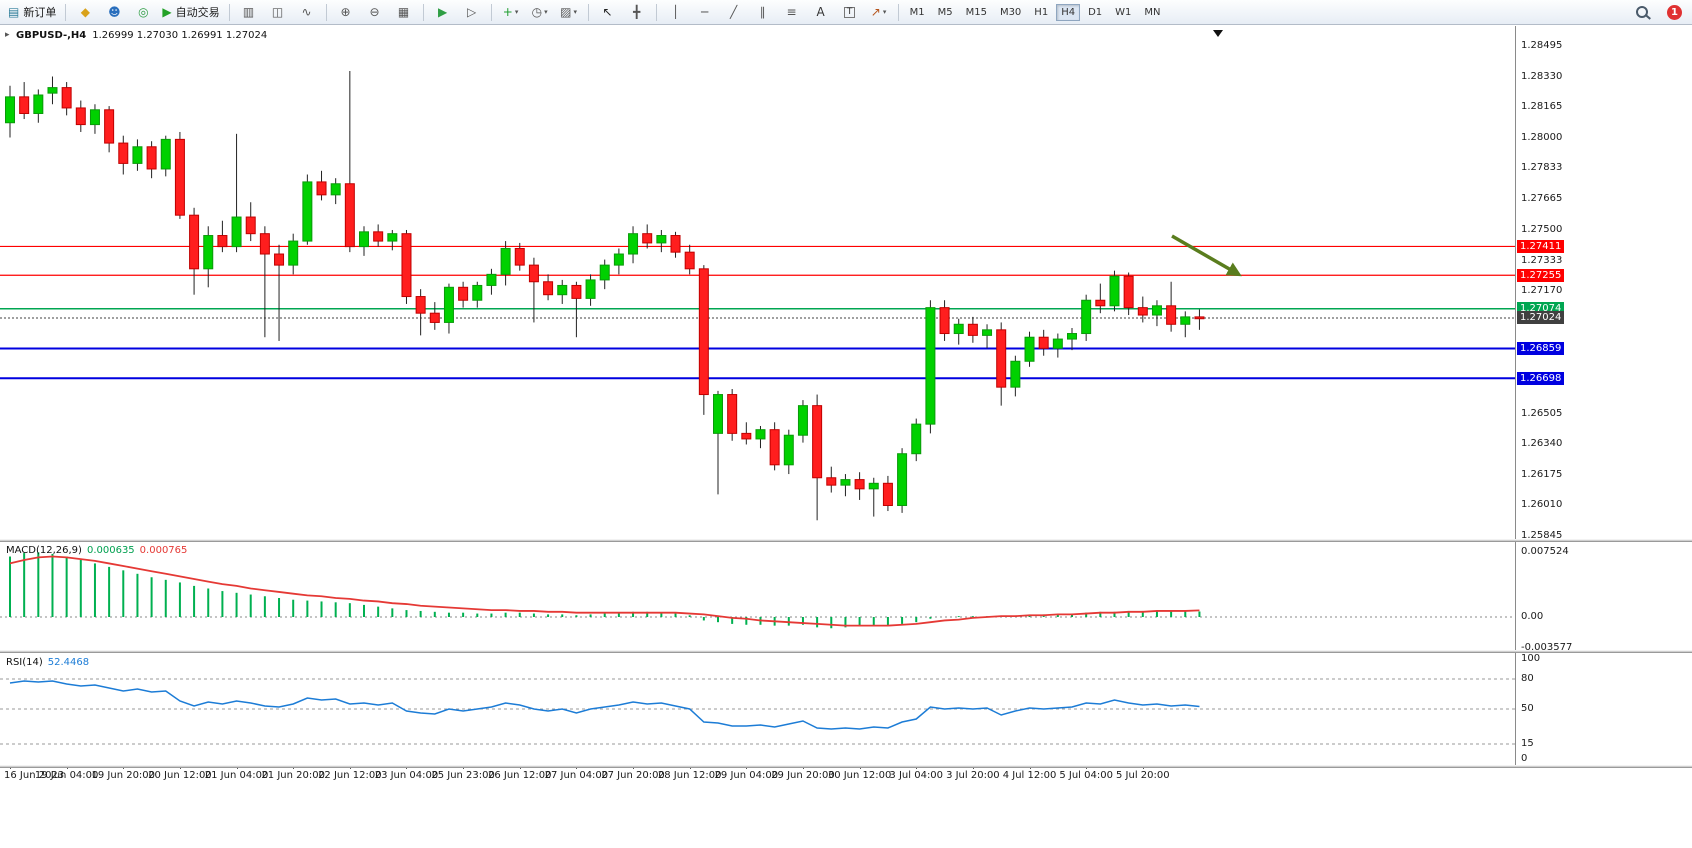  Describe the element at coordinates (1532, 616) in the screenshot. I see `macd-axis-label: 0.00` at that location.